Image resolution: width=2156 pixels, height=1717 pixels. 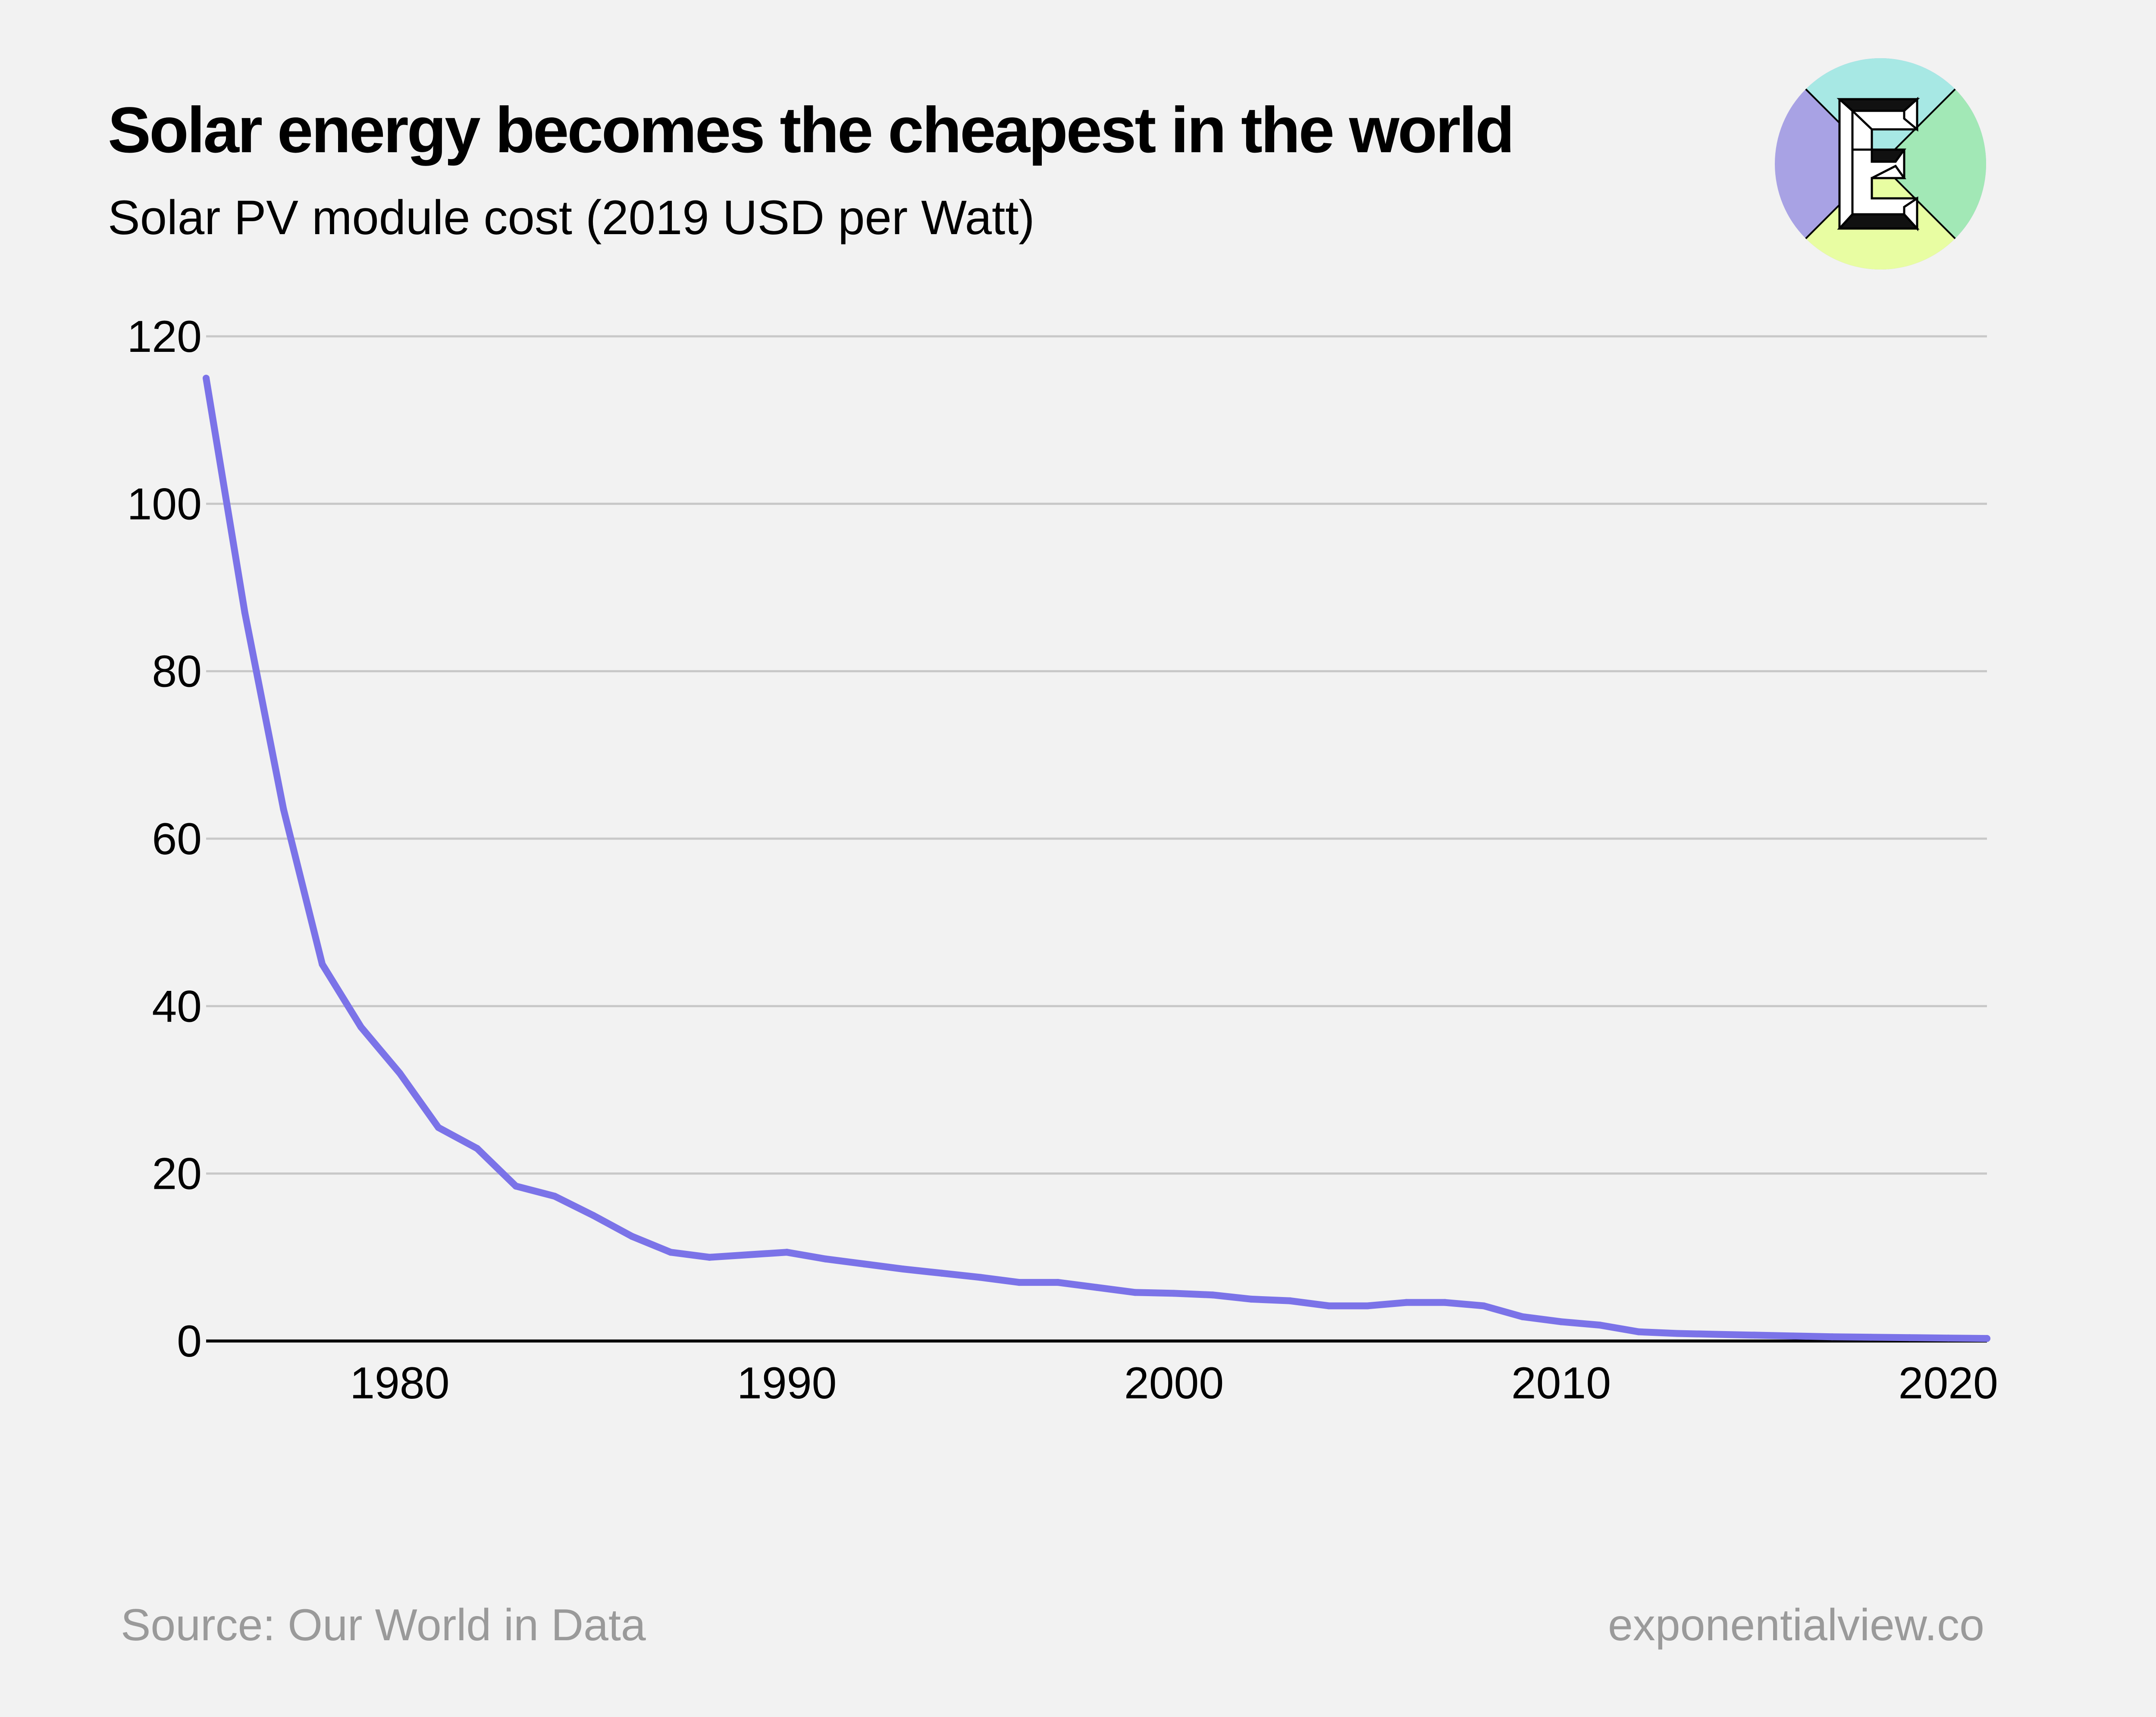 I want to click on y-axis-ticks: 0 20 40 60 80 100 120, so click(x=164, y=839).